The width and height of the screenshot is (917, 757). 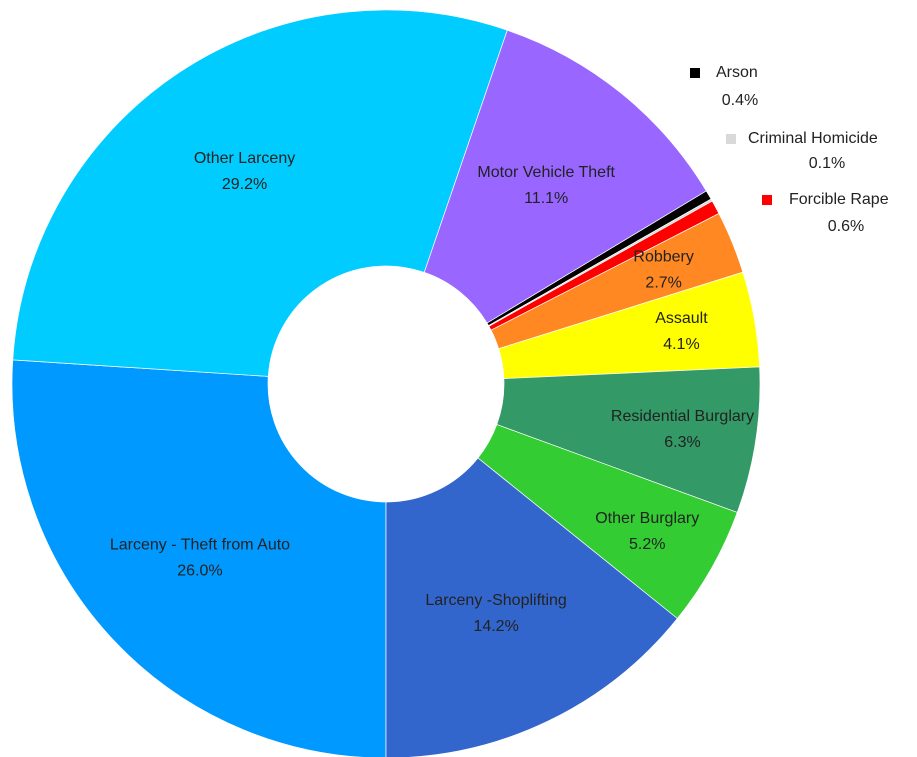 I want to click on slice-label: Robbery, so click(x=663, y=257).